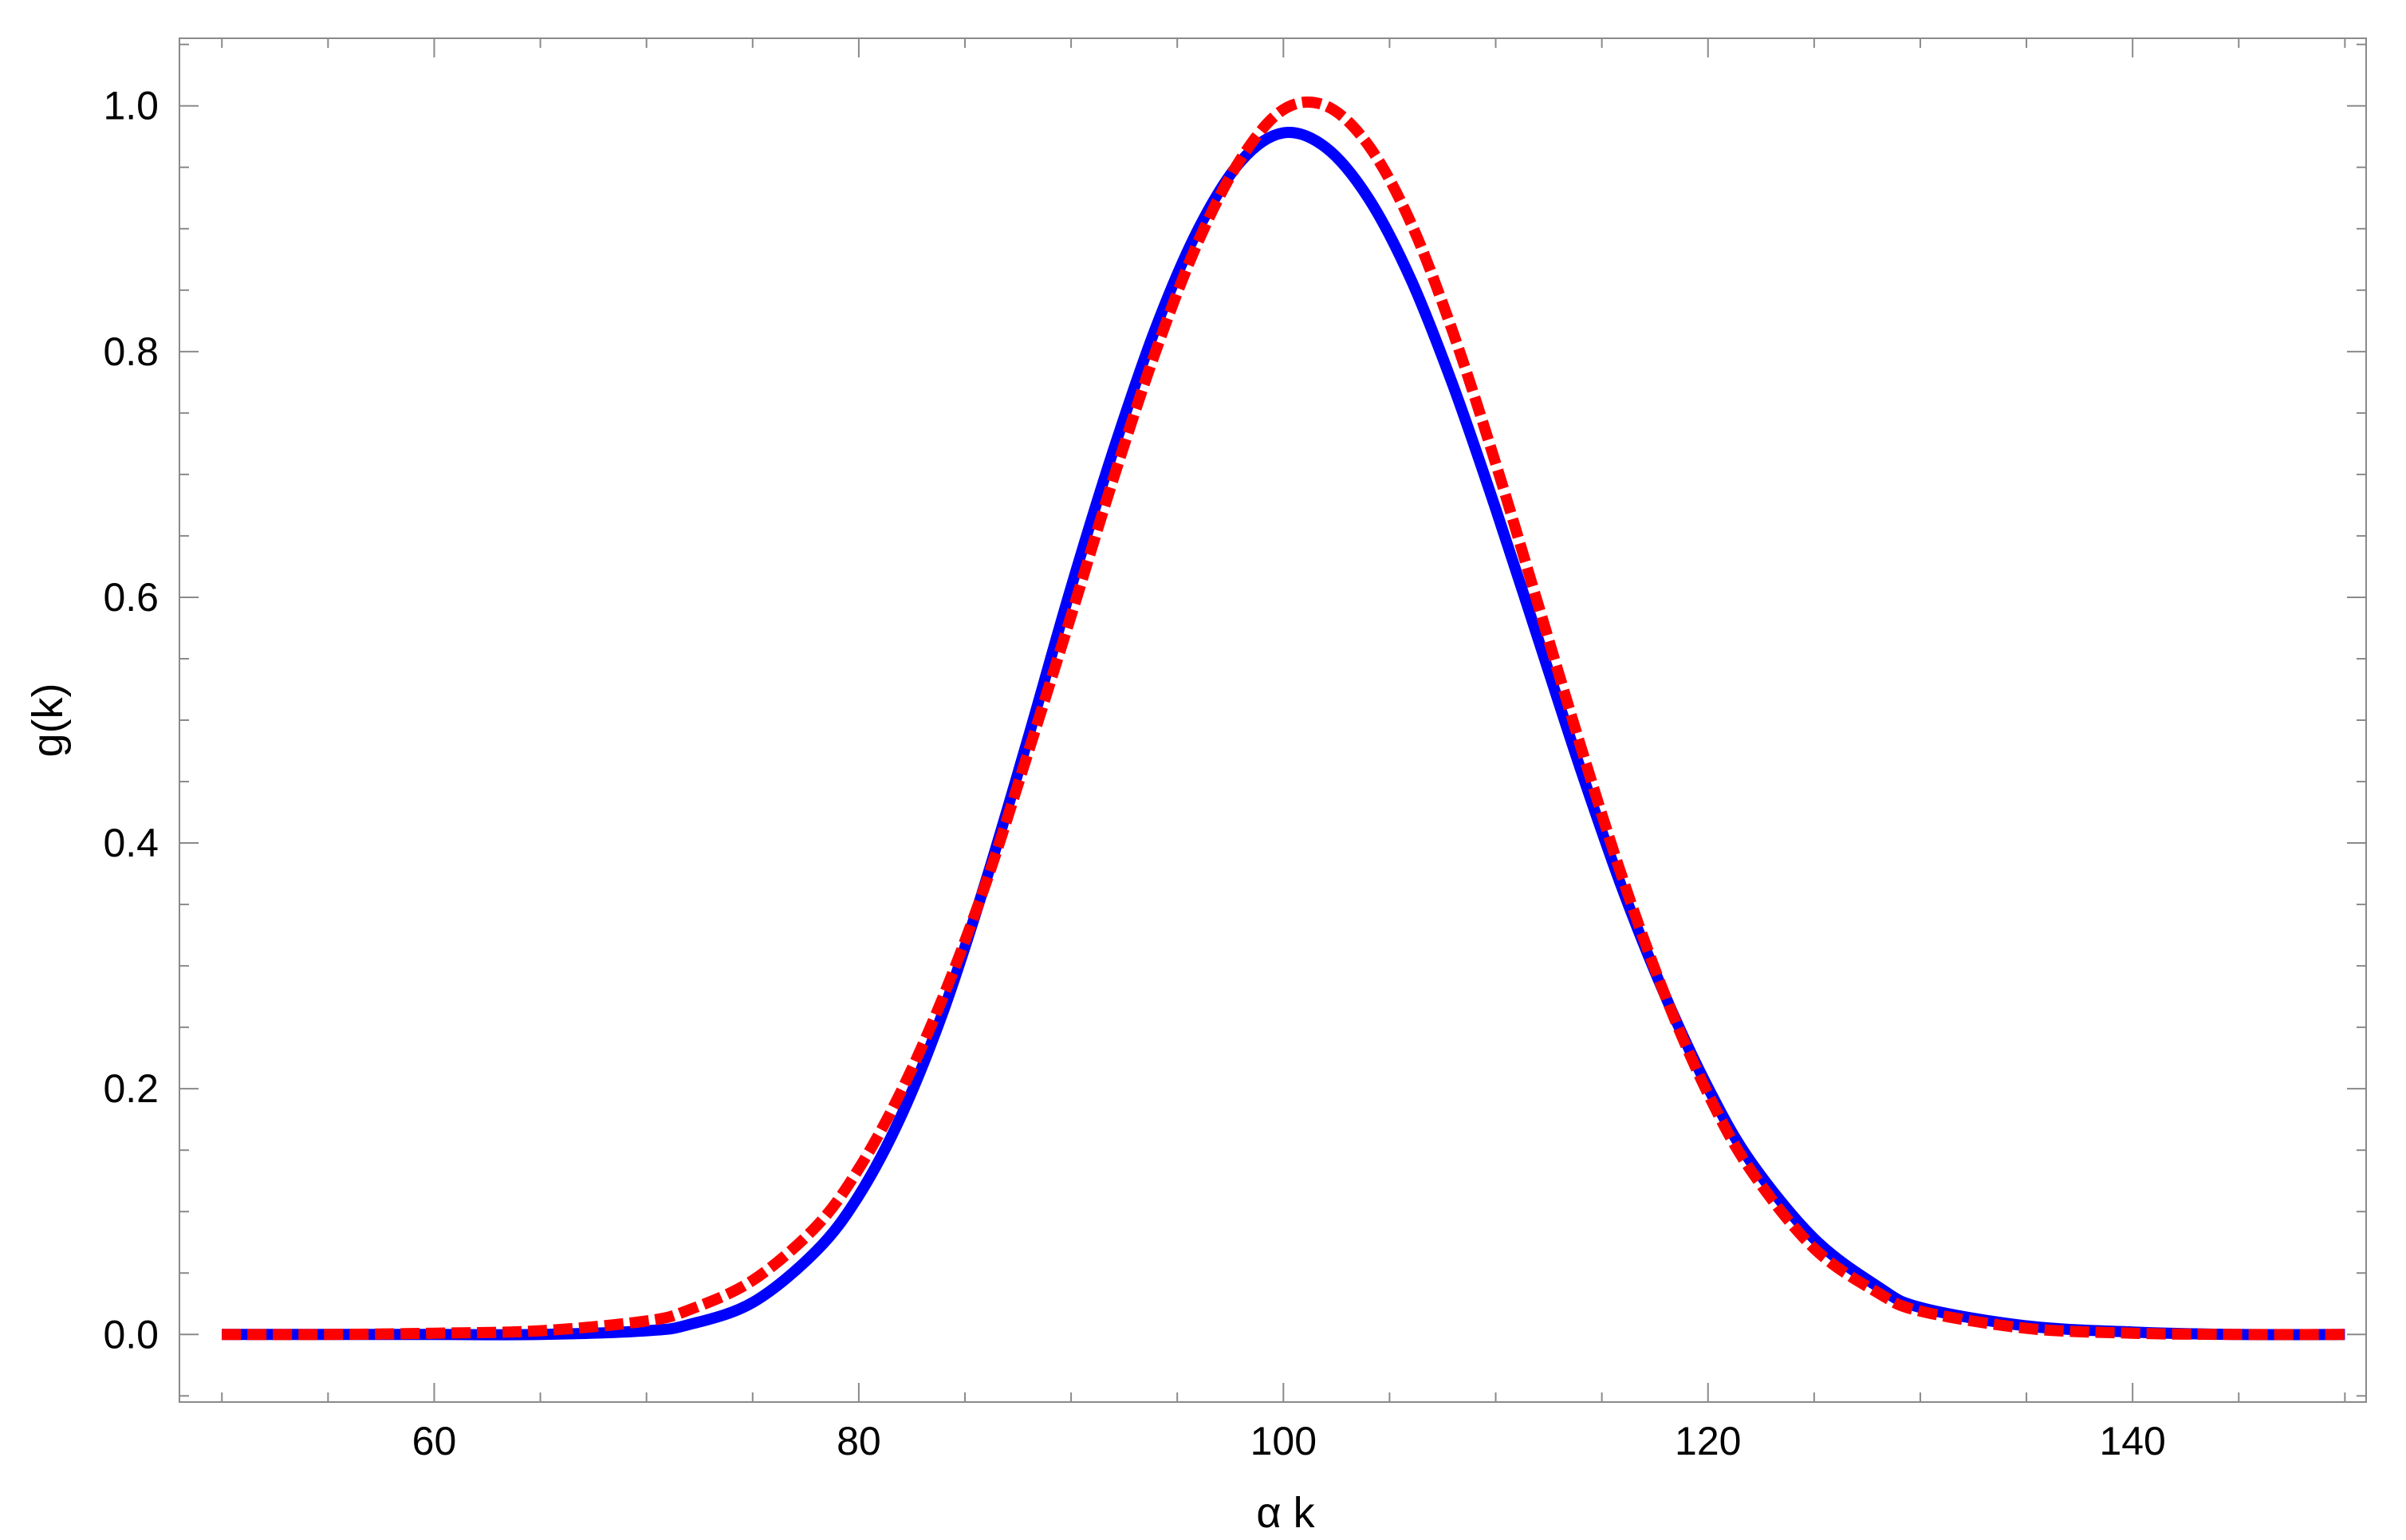 The image size is (2406, 1540). Describe the element at coordinates (434, 1441) in the screenshot. I see `x-tick-label: 60` at that location.